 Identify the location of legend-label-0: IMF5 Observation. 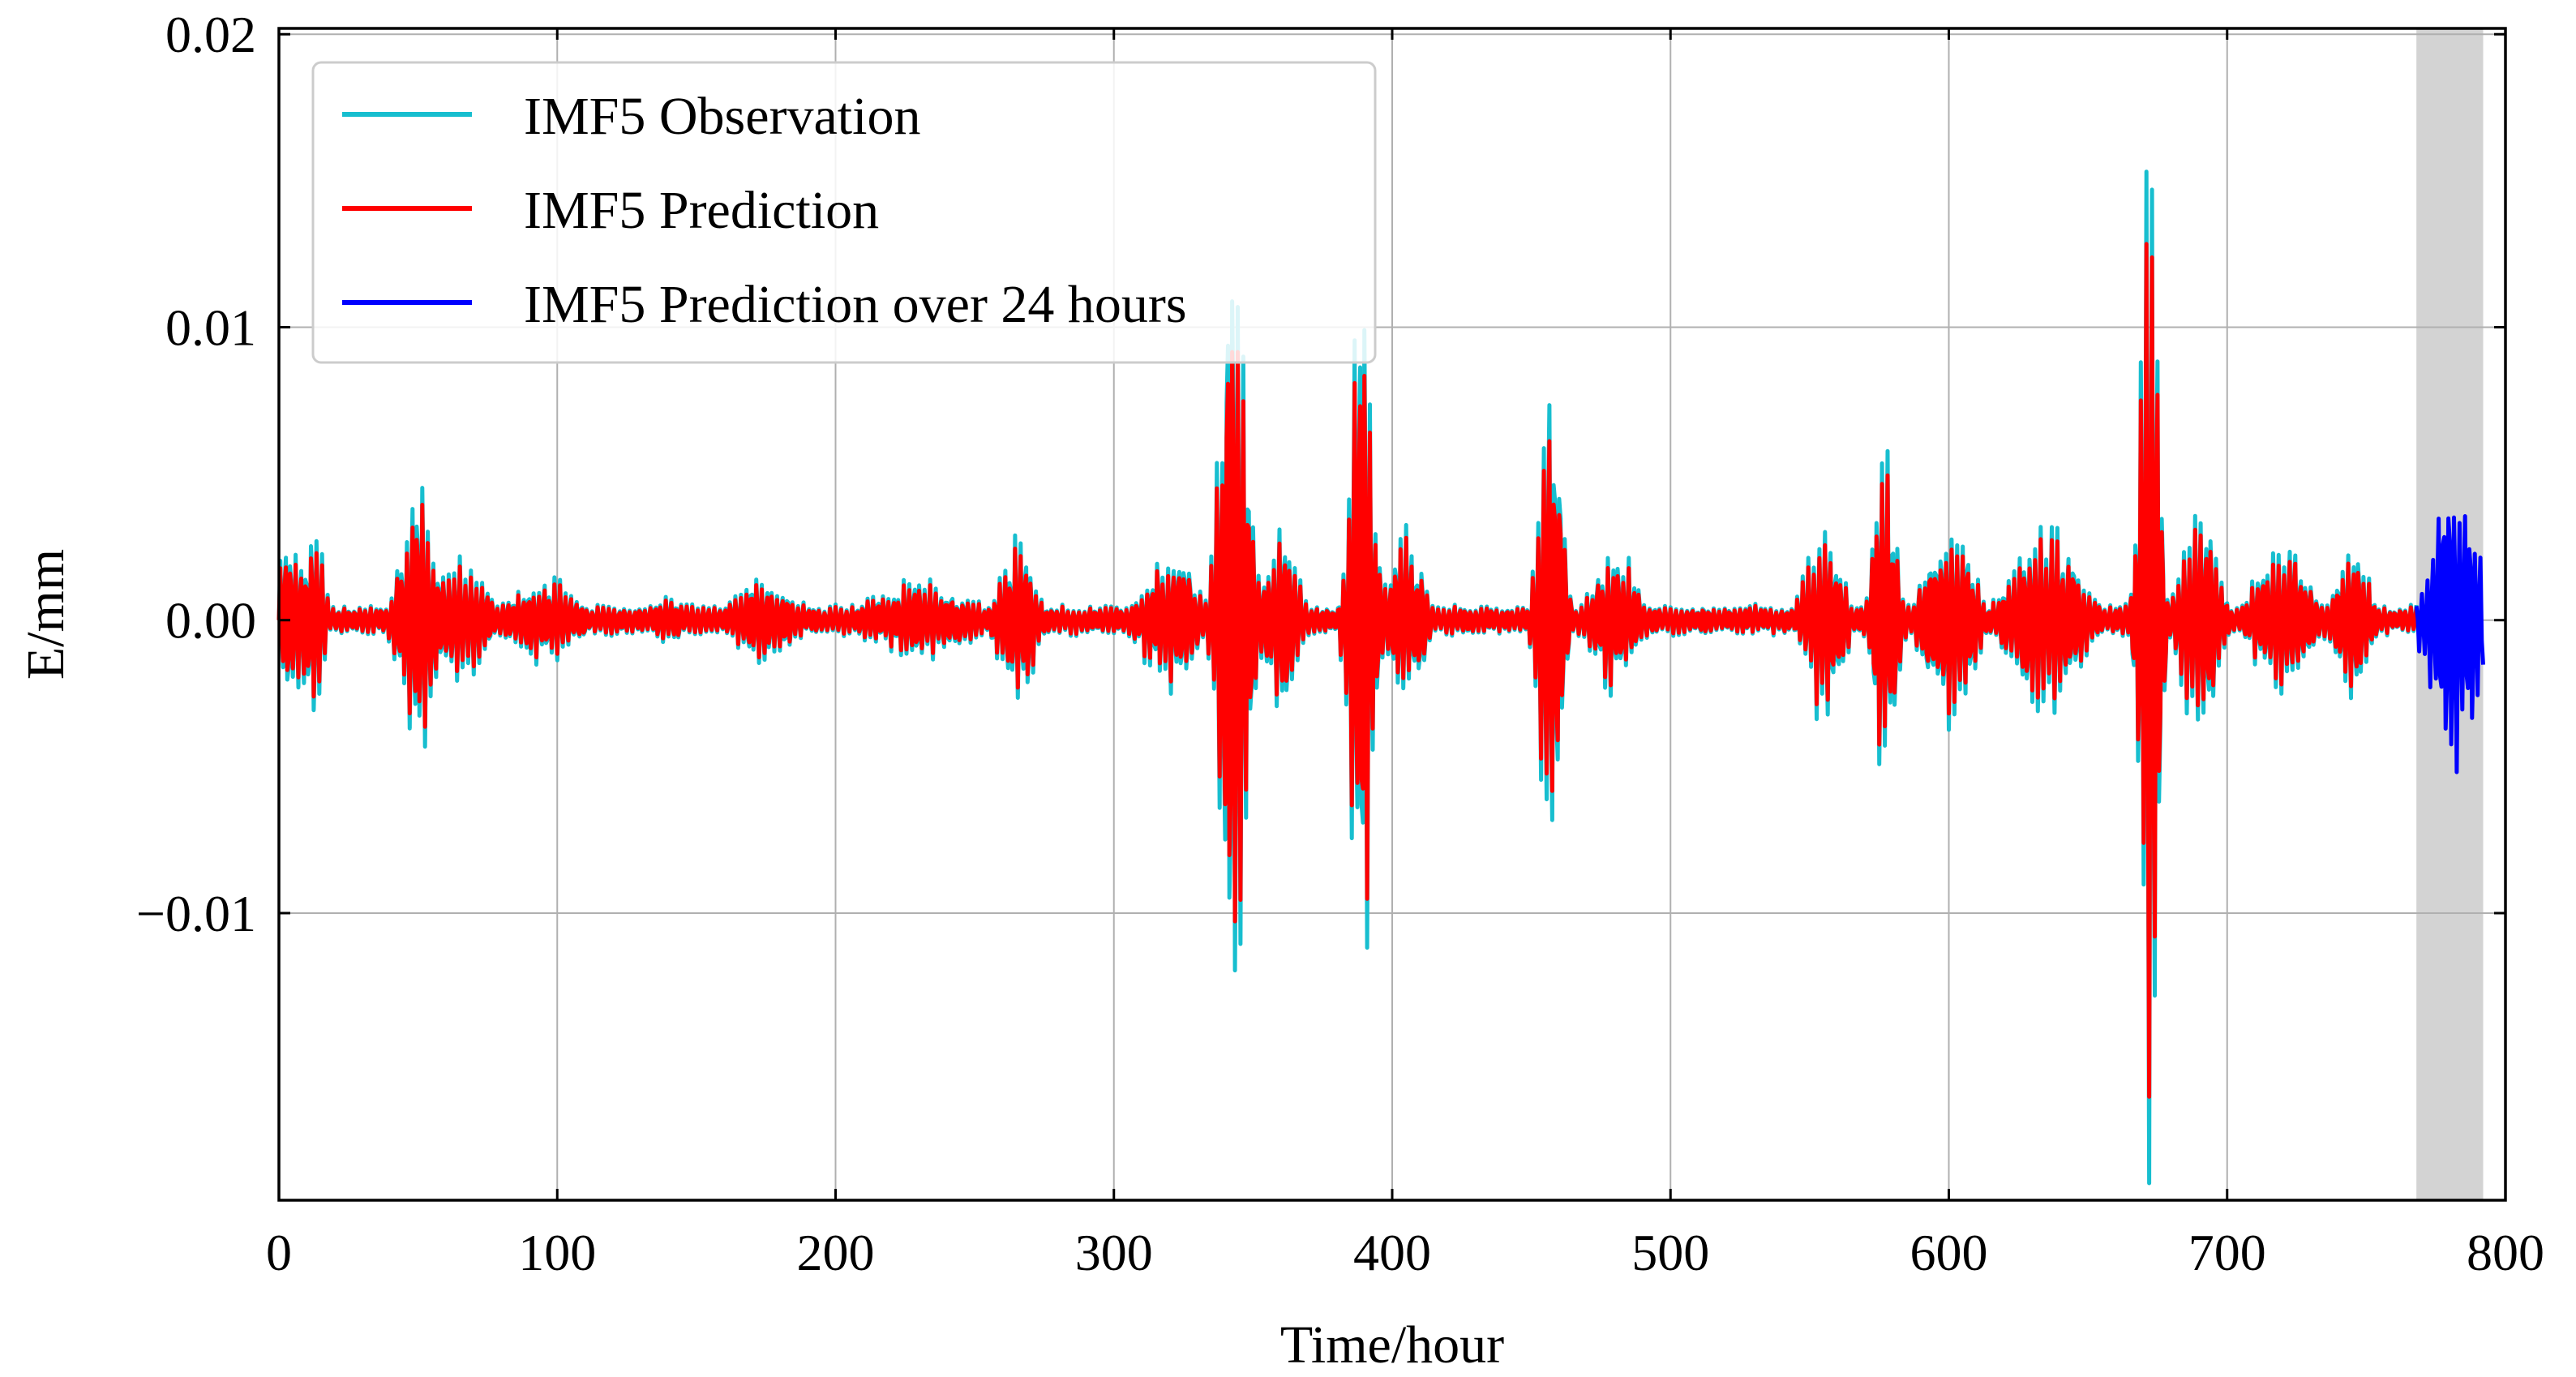
(722, 116).